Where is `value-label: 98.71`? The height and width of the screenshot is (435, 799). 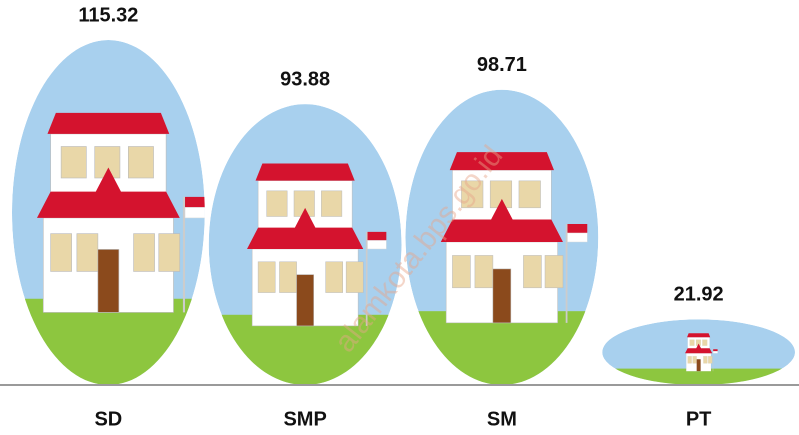
value-label: 98.71 is located at coordinates (502, 65).